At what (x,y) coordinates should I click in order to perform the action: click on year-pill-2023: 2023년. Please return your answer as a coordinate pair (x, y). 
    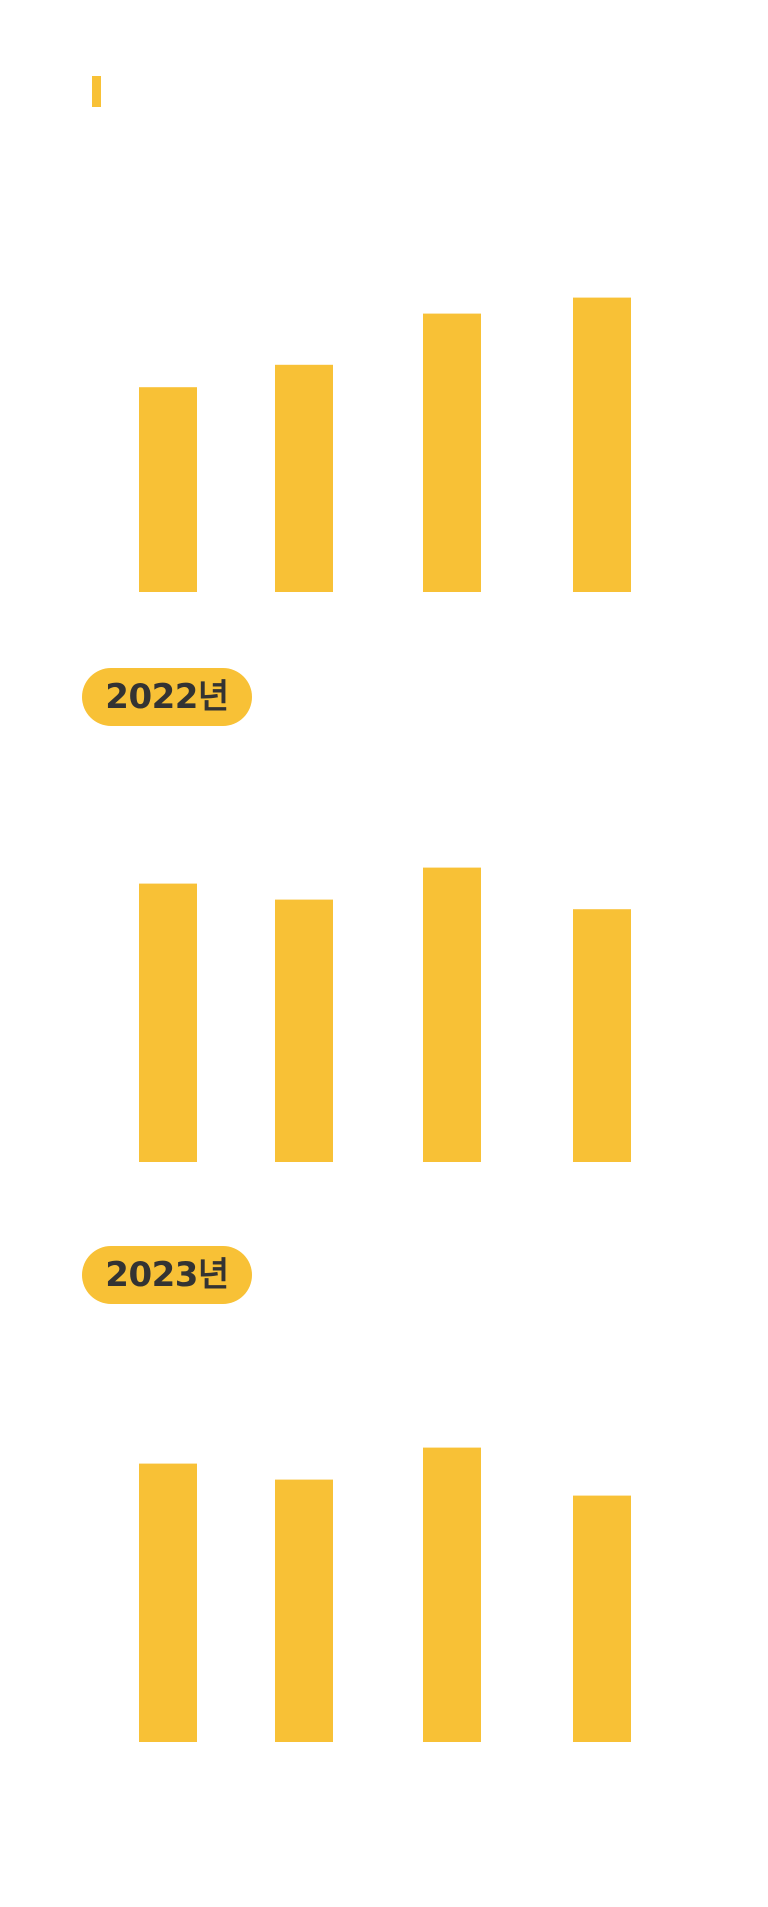
    Looking at the image, I should click on (167, 1275).